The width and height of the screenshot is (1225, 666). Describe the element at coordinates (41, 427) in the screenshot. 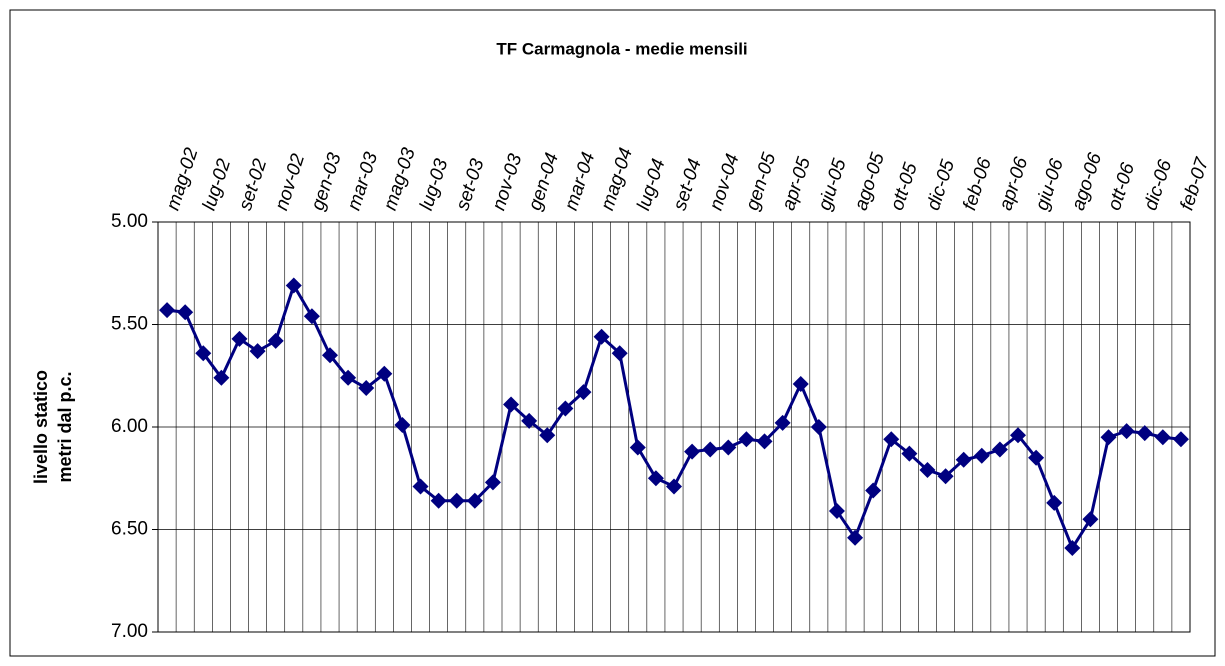

I see `y-axis-title: livello statico` at that location.